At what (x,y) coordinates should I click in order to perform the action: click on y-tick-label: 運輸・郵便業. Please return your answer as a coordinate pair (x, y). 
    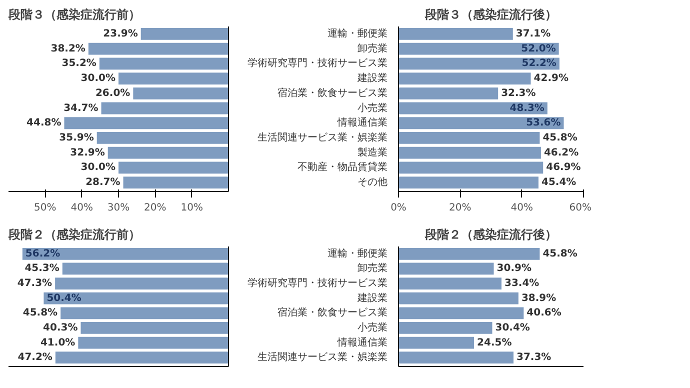
    Looking at the image, I should click on (358, 253).